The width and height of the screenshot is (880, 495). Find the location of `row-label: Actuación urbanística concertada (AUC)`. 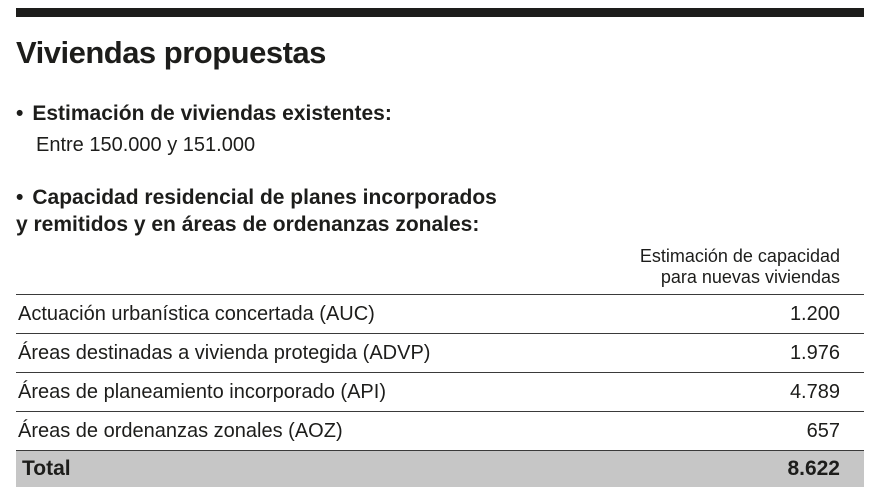

row-label: Actuación urbanística concertada (AUC) is located at coordinates (196, 313).